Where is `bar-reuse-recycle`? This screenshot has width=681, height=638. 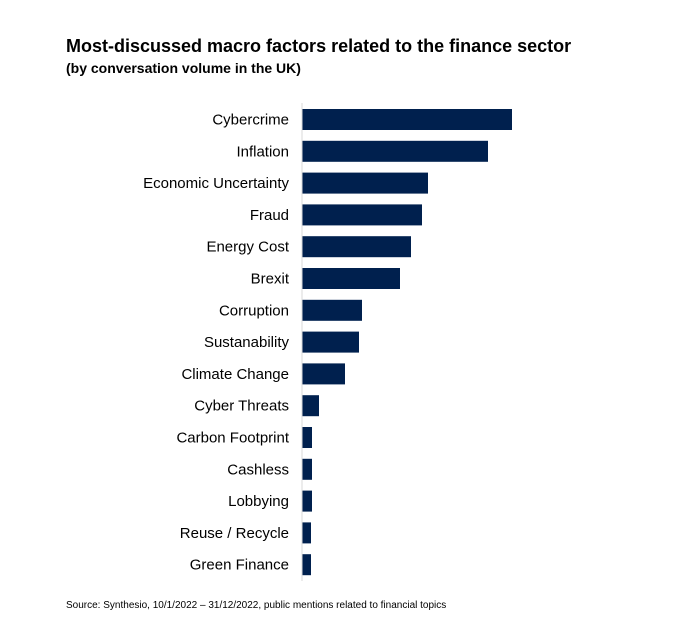
bar-reuse-recycle is located at coordinates (306, 533).